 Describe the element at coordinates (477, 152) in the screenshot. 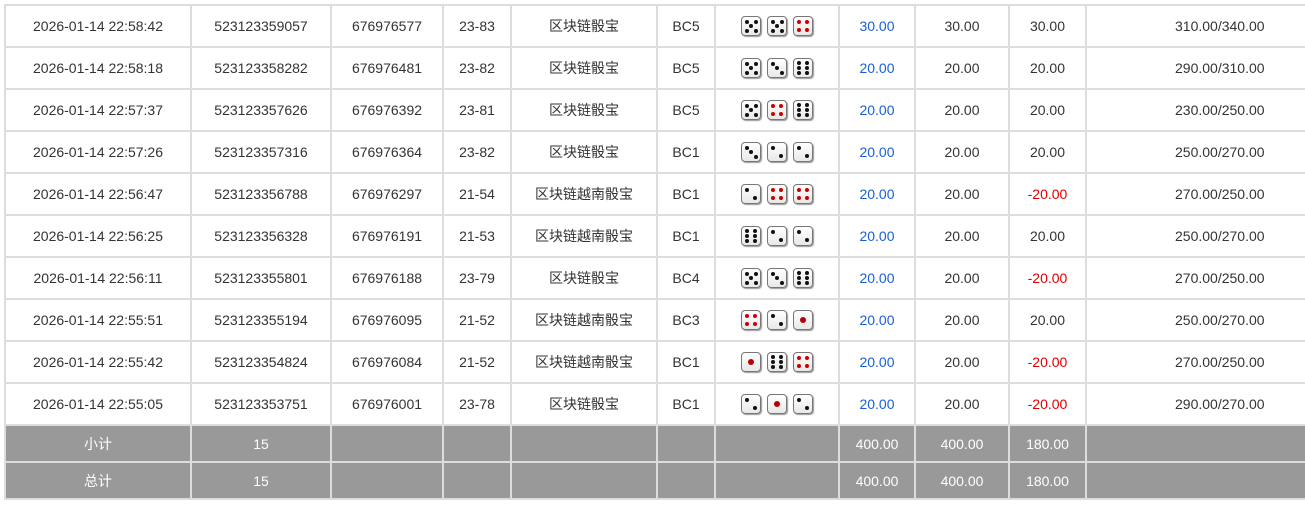

I see `table-number-cell: 23-82` at that location.